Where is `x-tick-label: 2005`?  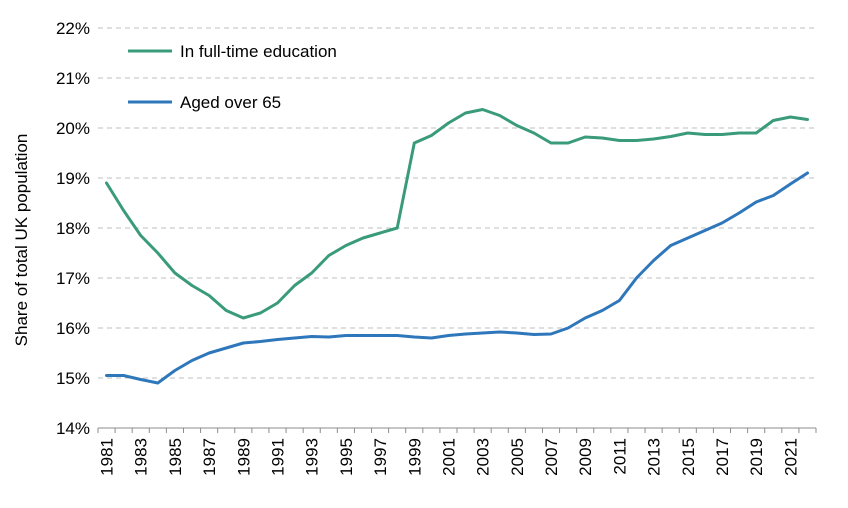
x-tick-label: 2005 is located at coordinates (517, 457).